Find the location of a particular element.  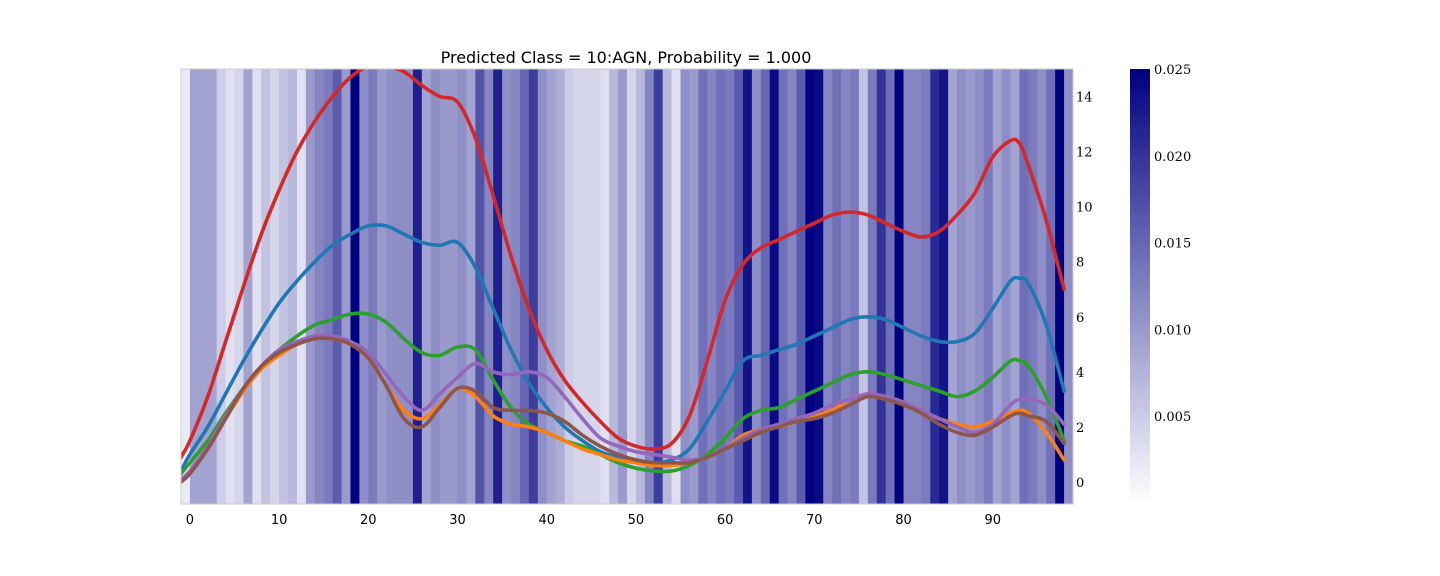

colorbar-tick-label: 0.010 is located at coordinates (1172, 330).